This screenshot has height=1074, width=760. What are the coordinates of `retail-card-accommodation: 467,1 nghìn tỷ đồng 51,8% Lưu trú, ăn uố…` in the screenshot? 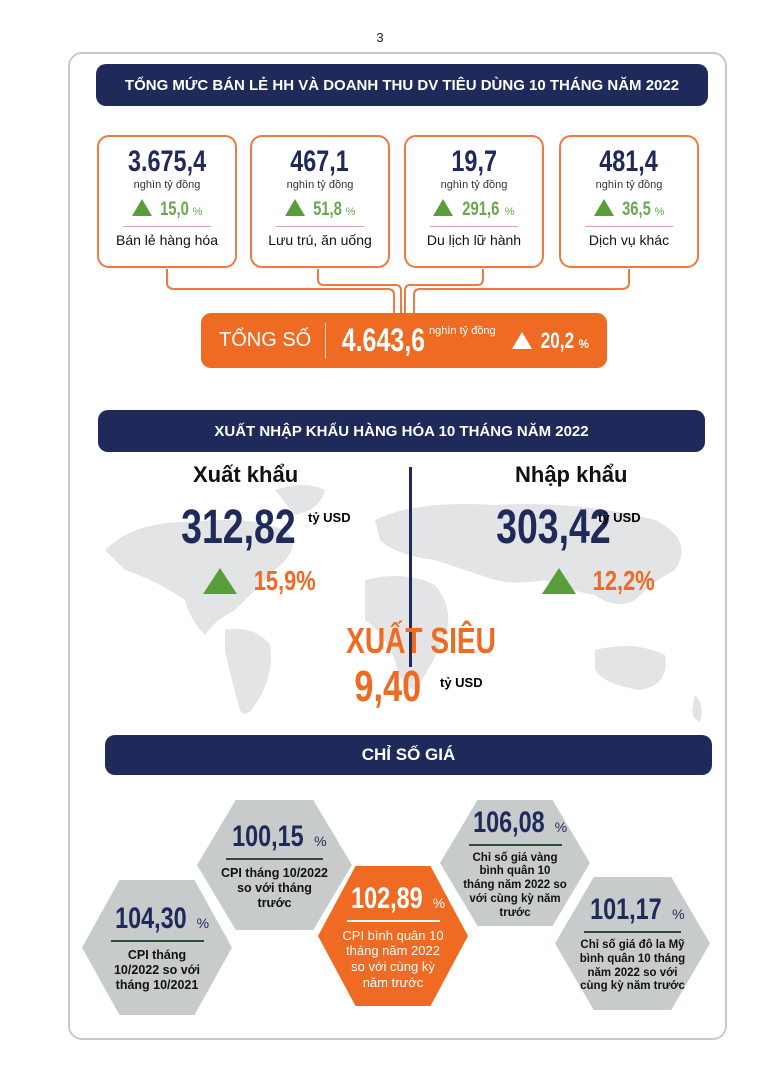 It's located at (320, 201).